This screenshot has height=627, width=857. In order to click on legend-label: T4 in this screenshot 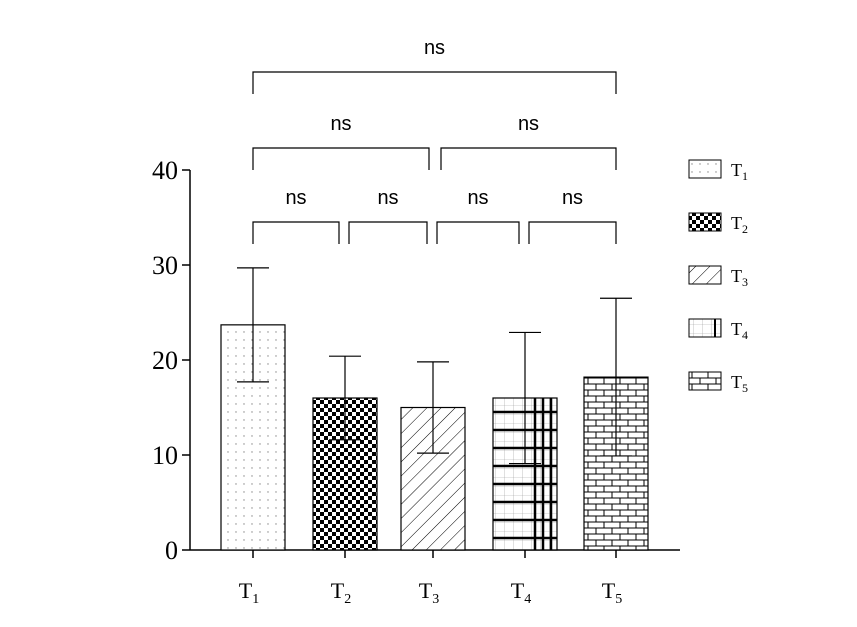, I will do `click(739, 330)`.